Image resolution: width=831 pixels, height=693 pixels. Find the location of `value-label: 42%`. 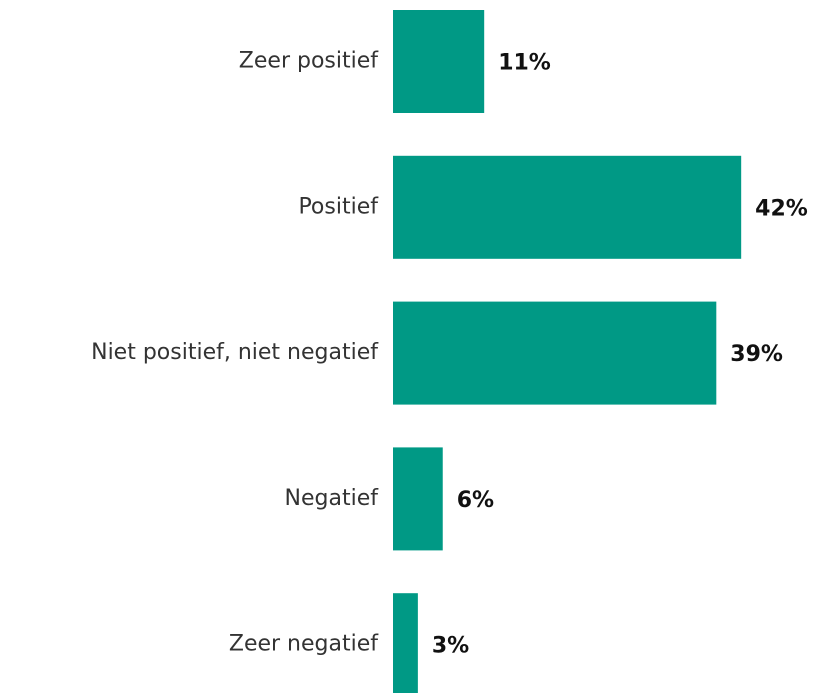

value-label: 42% is located at coordinates (781, 208).